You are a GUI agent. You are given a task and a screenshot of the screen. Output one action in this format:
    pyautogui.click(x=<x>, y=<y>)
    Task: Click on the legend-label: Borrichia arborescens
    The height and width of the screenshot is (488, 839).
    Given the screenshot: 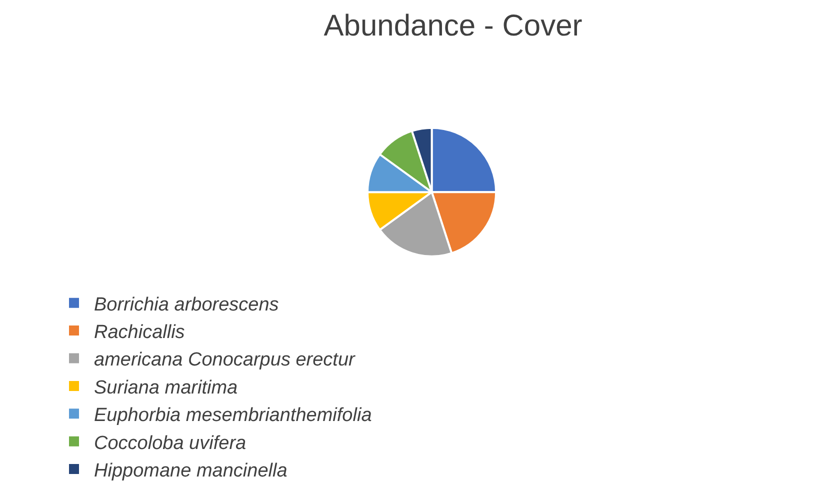 What is the action you would take?
    pyautogui.click(x=187, y=305)
    